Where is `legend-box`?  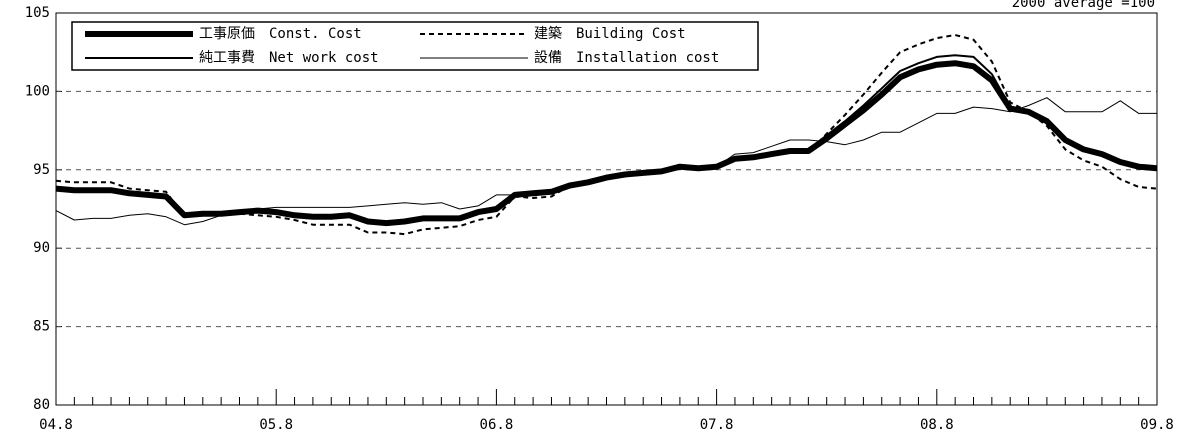
legend-box is located at coordinates (415, 46).